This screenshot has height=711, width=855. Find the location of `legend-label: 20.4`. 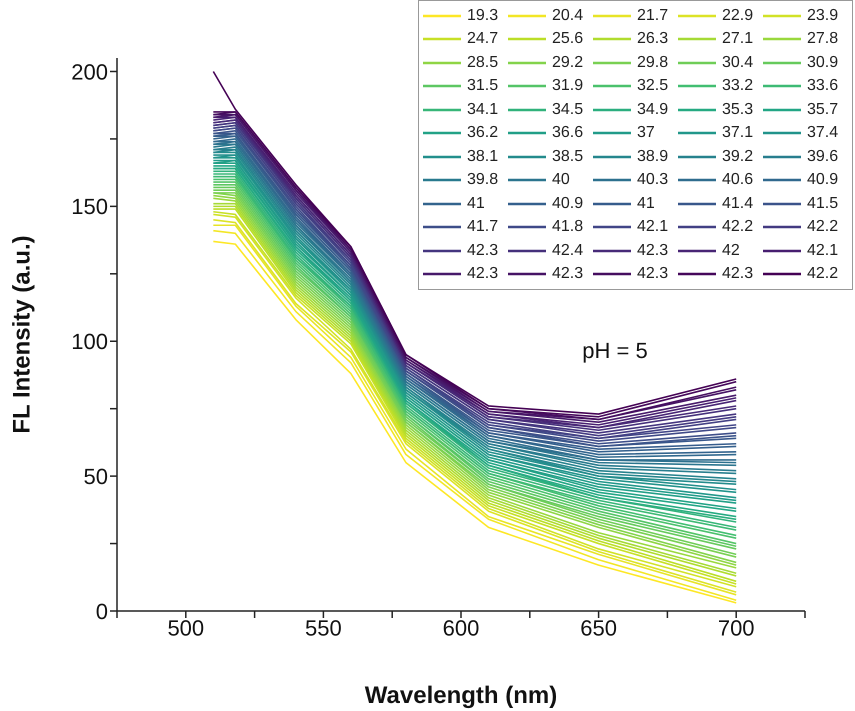

legend-label: 20.4 is located at coordinates (568, 15).